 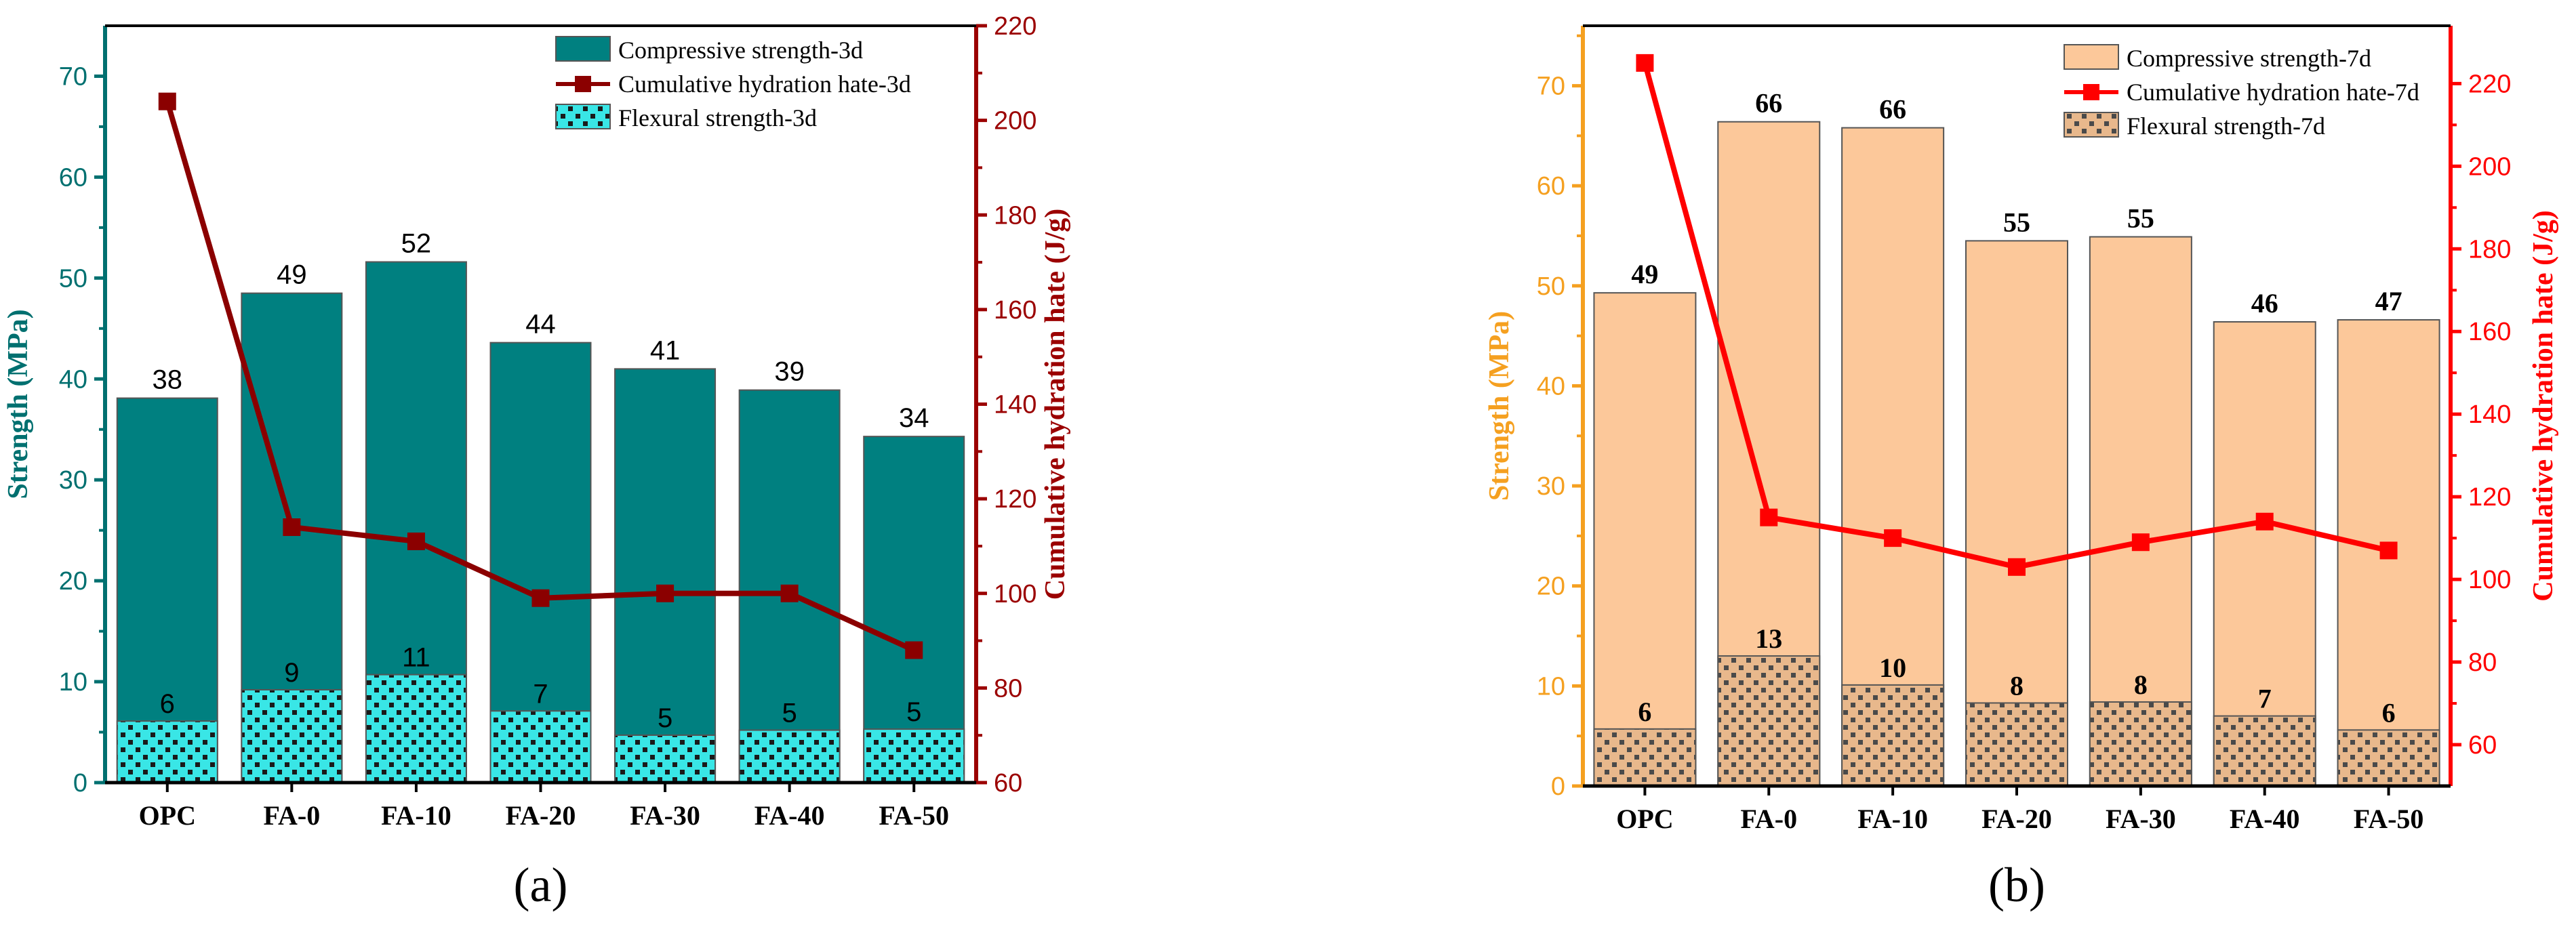 What do you see at coordinates (168, 380) in the screenshot?
I see `compressive-value-label: 38` at bounding box center [168, 380].